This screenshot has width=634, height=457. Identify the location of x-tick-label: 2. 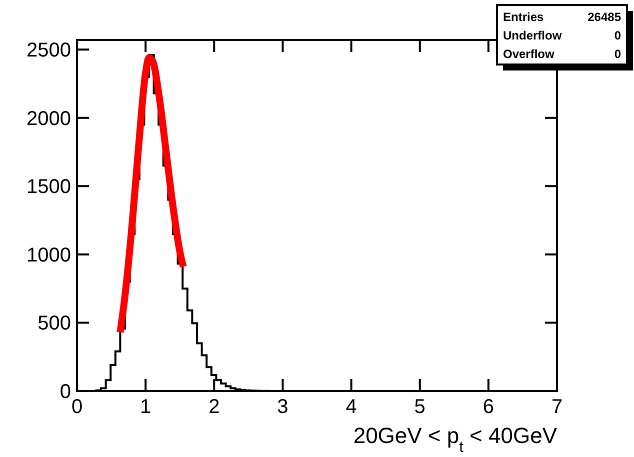
(214, 407).